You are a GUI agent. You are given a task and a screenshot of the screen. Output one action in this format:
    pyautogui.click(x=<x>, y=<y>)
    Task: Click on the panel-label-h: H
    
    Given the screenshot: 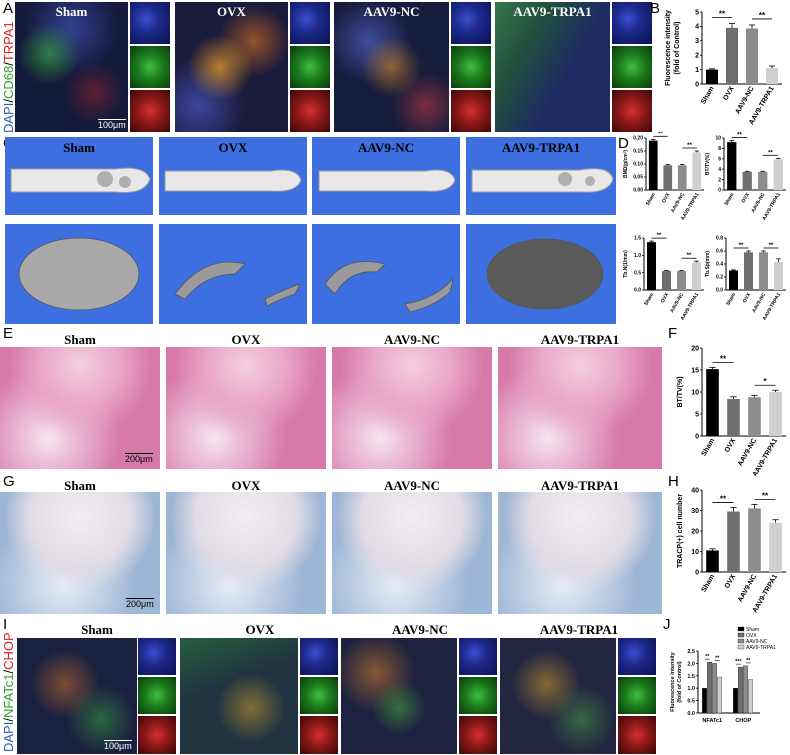 What is the action you would take?
    pyautogui.click(x=673, y=481)
    